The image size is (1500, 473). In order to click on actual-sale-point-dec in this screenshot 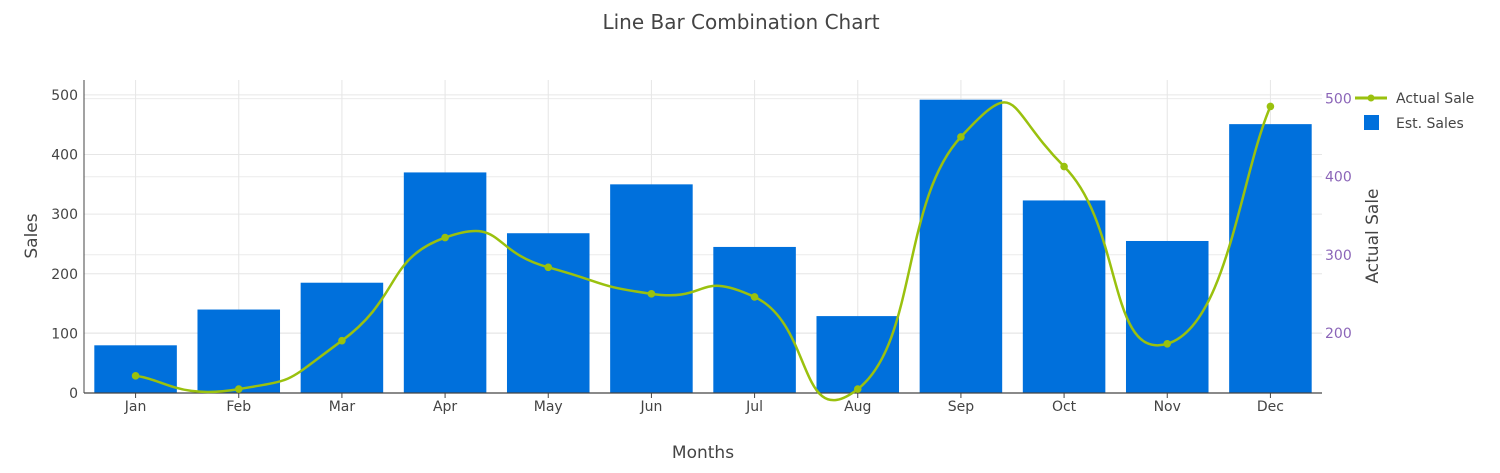, I will do `click(1270, 106)`.